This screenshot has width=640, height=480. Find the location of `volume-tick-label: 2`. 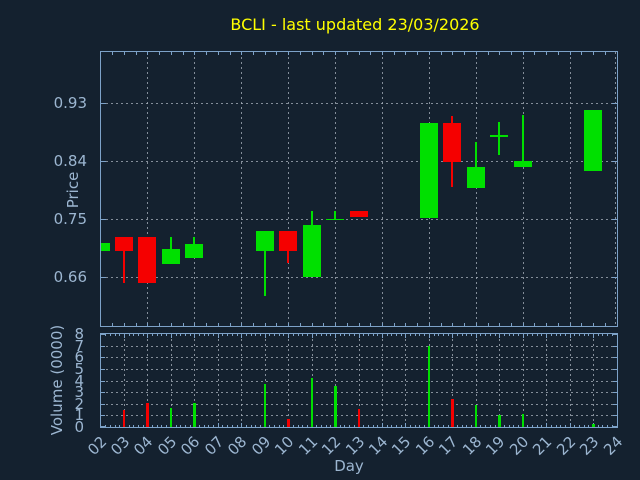

volume-tick-label: 2 is located at coordinates (79, 403).